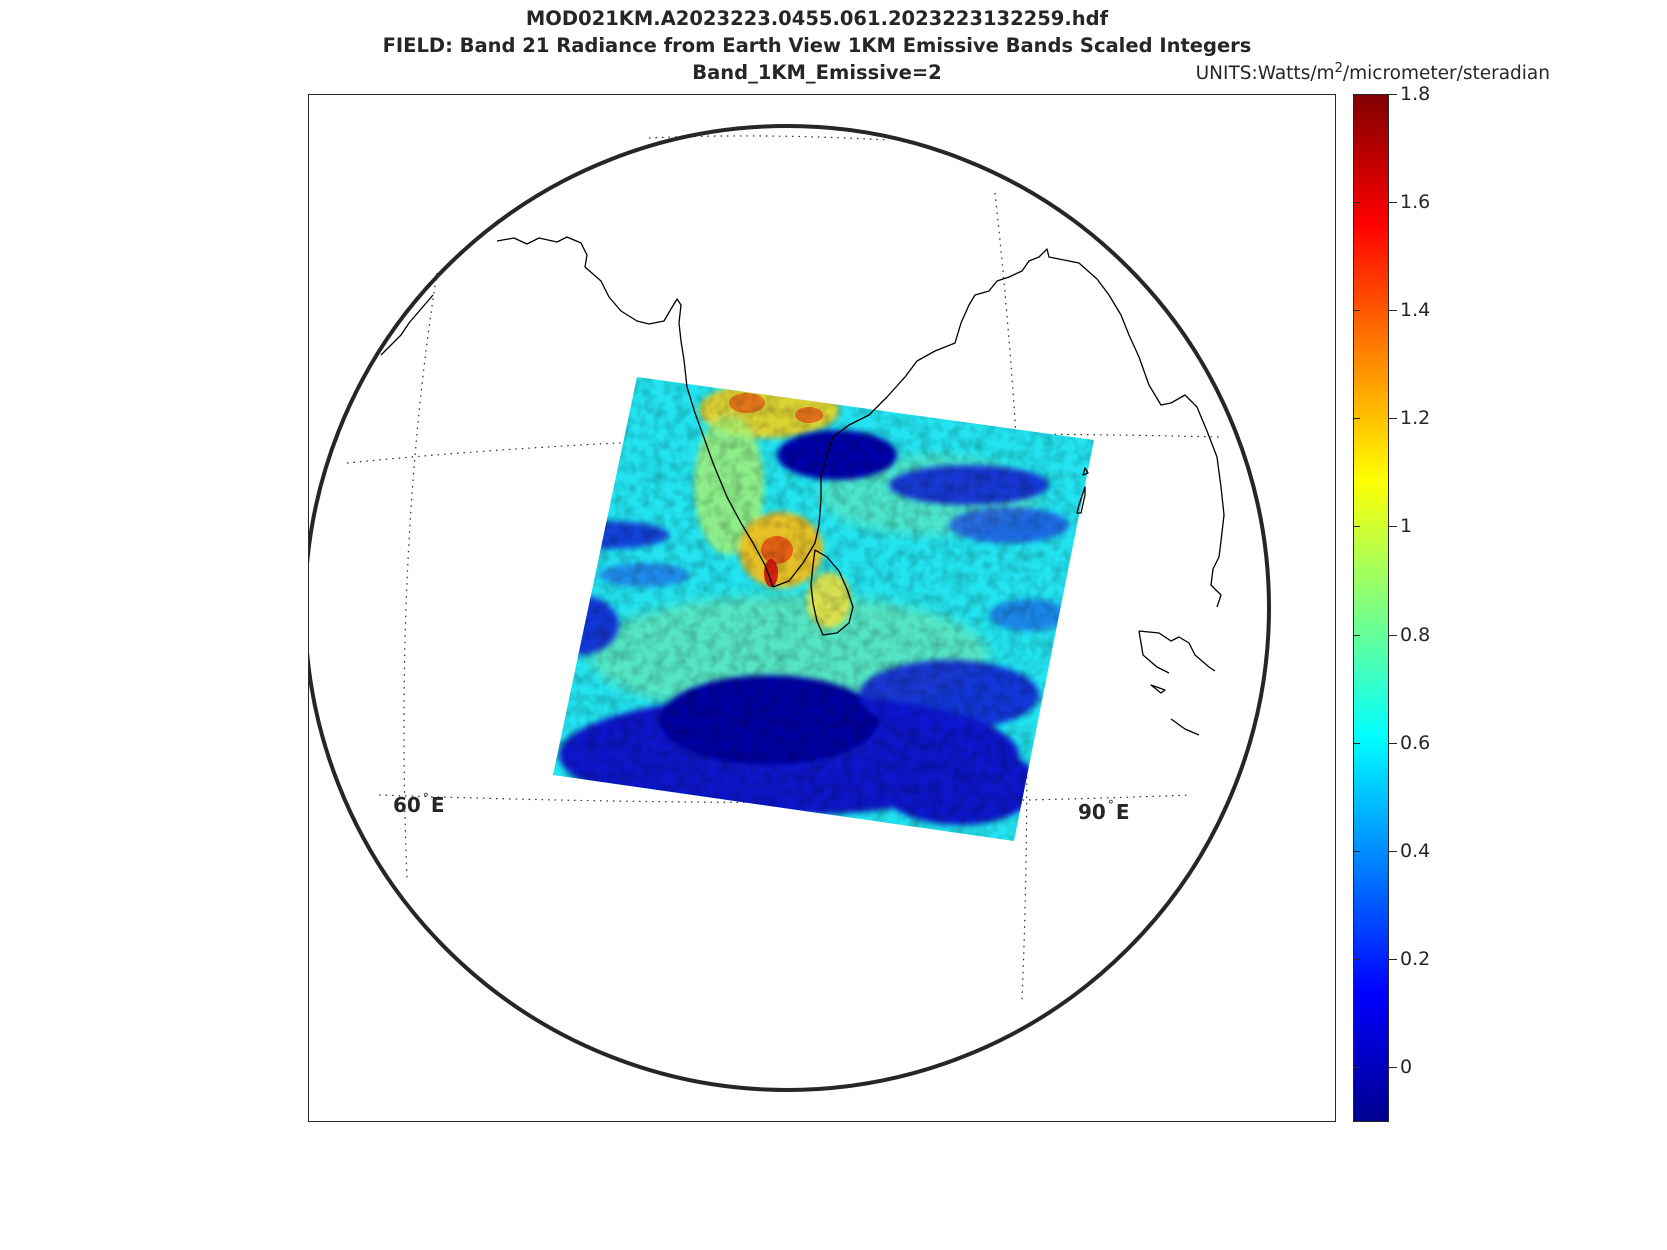 The height and width of the screenshot is (1250, 1667). Describe the element at coordinates (1415, 958) in the screenshot. I see `colorbar-tick-label: 0.2` at that location.